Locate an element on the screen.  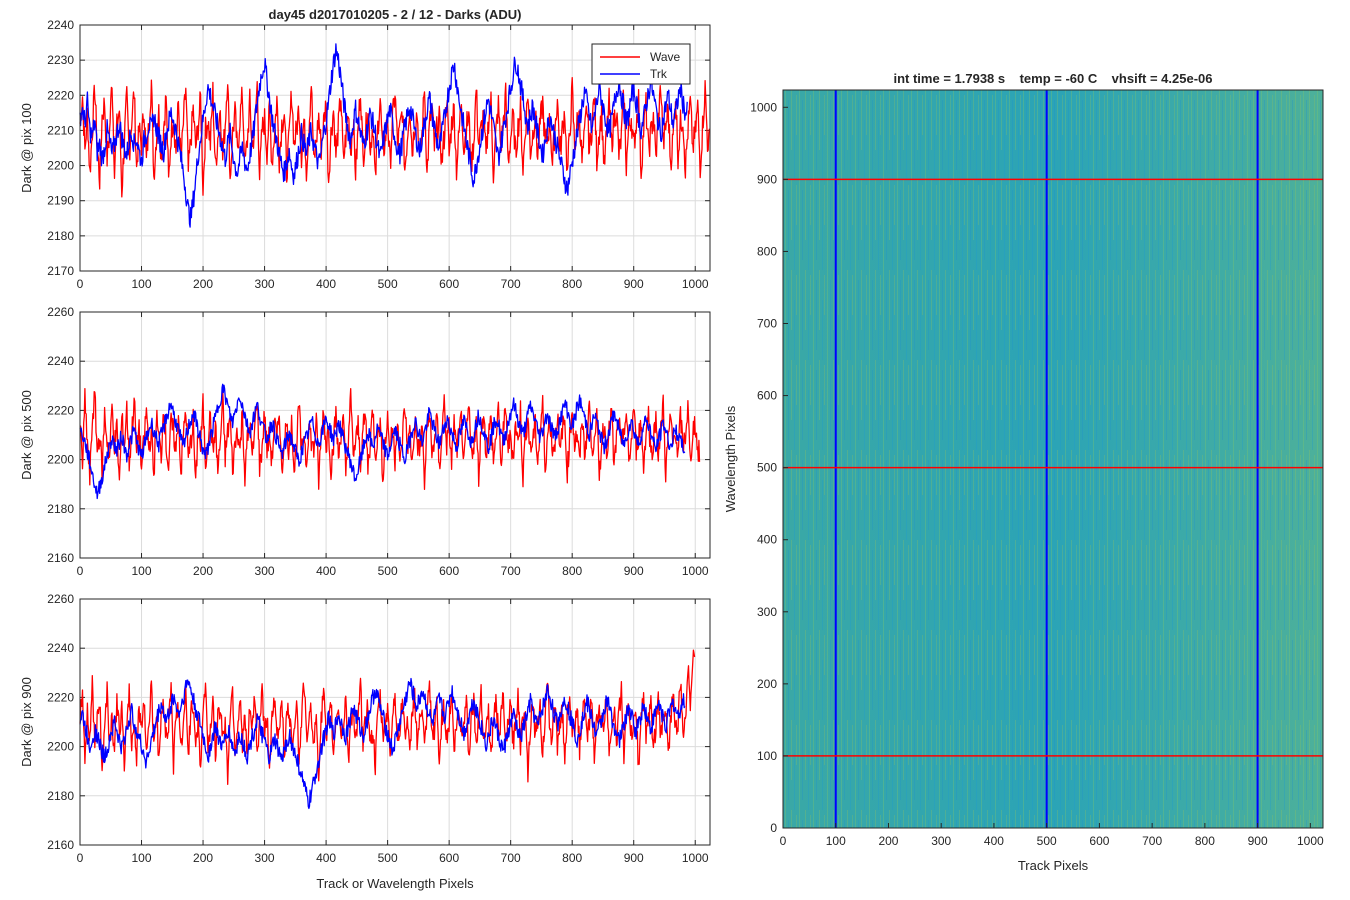
y-tick-label: 2170 is located at coordinates (60, 271).